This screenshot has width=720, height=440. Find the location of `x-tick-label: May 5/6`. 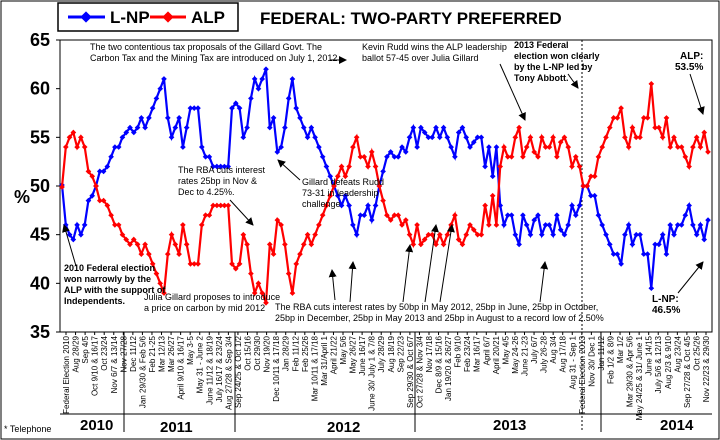

x-tick-label: May 5/6 is located at coordinates (343, 349).